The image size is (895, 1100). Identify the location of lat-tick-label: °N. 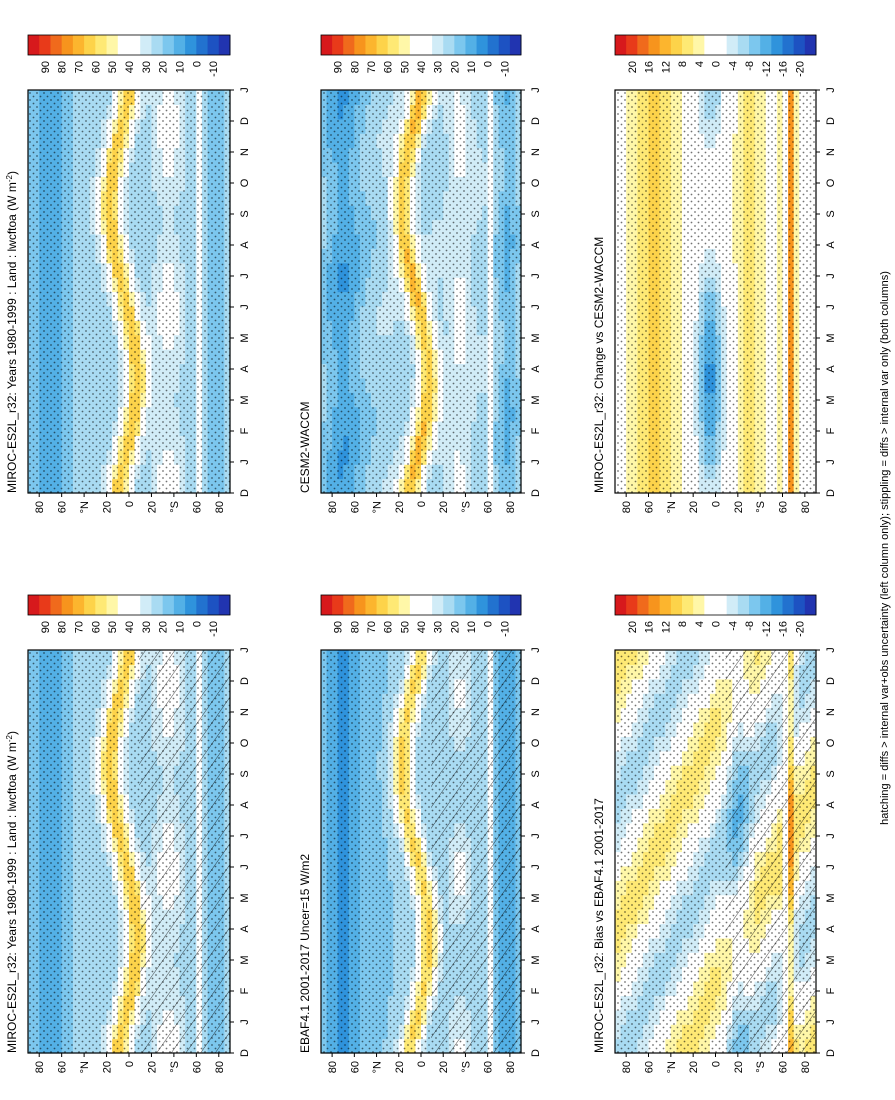
(378, 507).